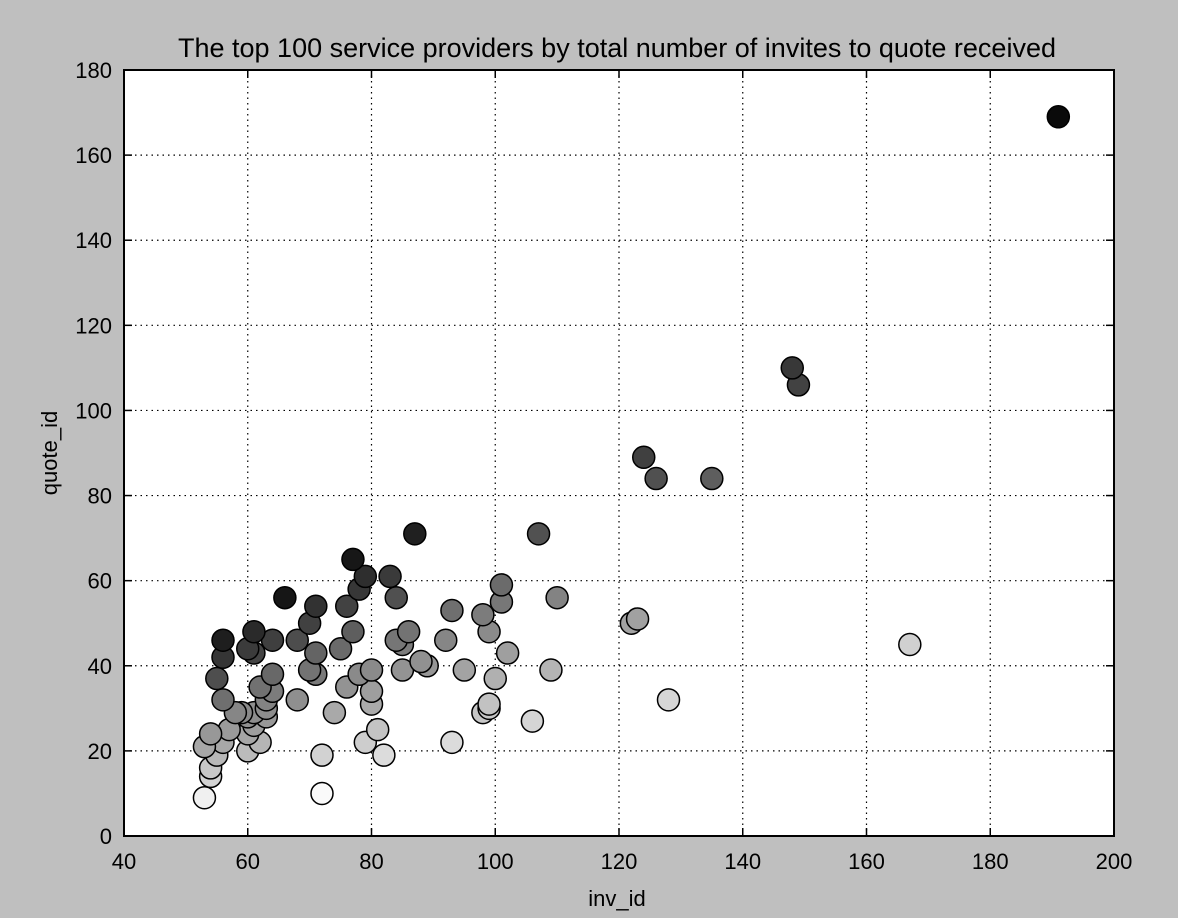 Image resolution: width=1178 pixels, height=918 pixels. Describe the element at coordinates (100, 581) in the screenshot. I see `y-tick-label: 60` at that location.